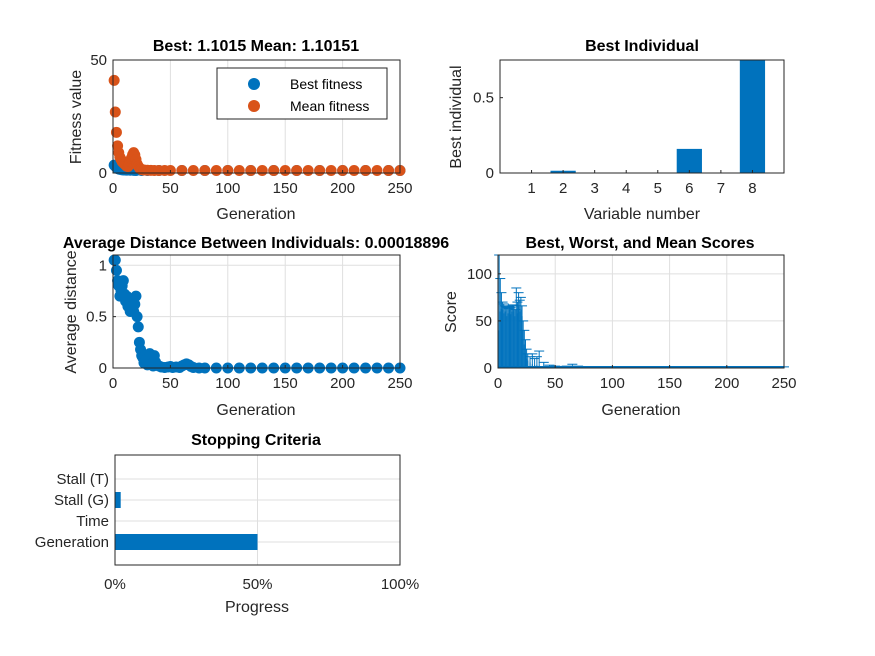  I want to click on fitness-xlabel: Generation, so click(255, 214).